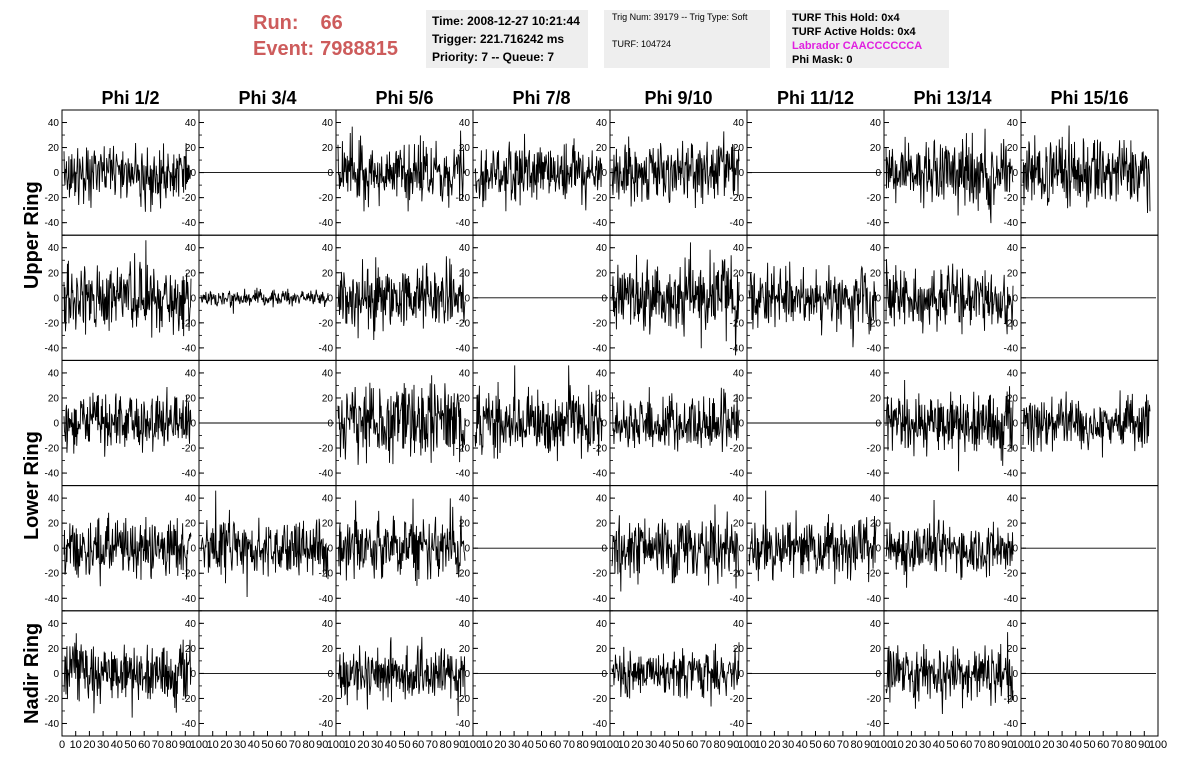 The width and height of the screenshot is (1196, 772). I want to click on row-group-label: Upper Ring, so click(32, 235).